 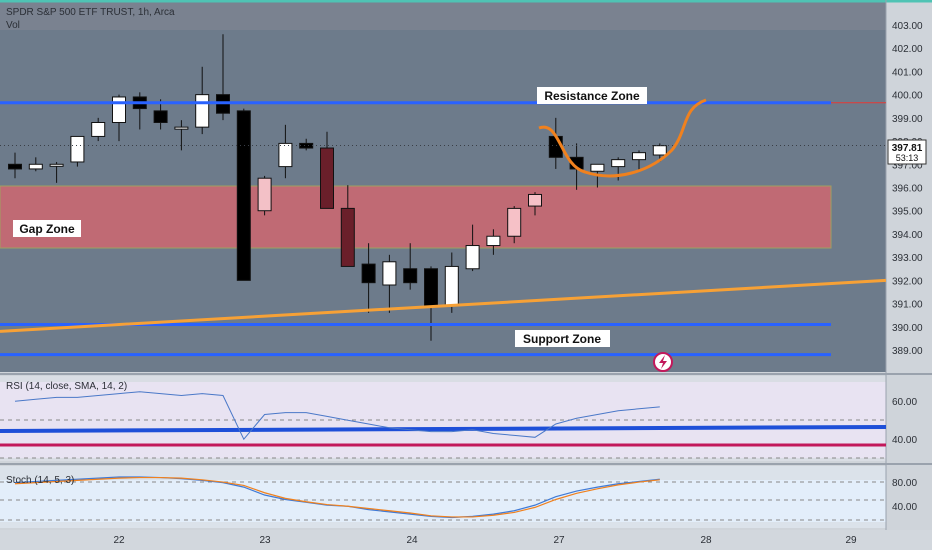 I want to click on volume-label: Vol, so click(x=13, y=25).